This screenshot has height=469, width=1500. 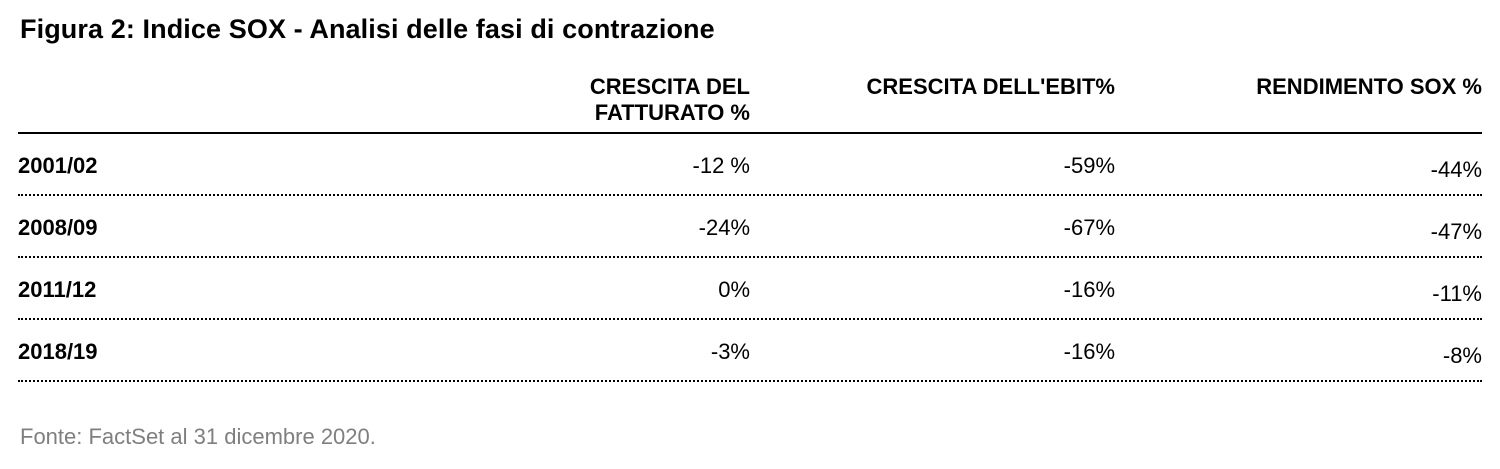 What do you see at coordinates (1369, 86) in the screenshot?
I see `column-header-sox-return: RENDIMENTO SOX %` at bounding box center [1369, 86].